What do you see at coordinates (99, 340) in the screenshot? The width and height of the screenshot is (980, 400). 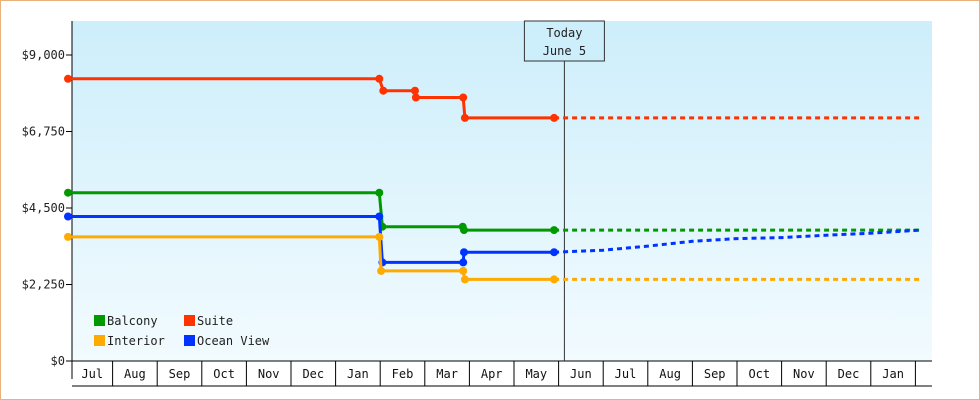 I see `legend-swatch-interior` at bounding box center [99, 340].